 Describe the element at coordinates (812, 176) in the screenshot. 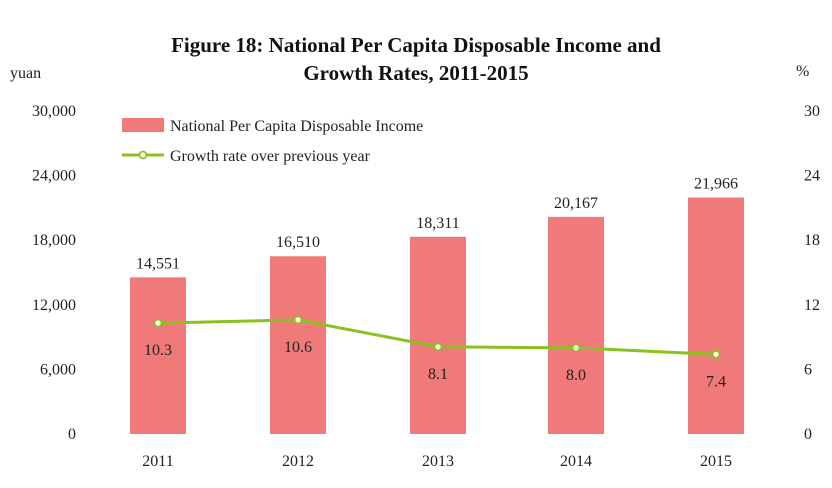

I see `right-tick-label: 24` at that location.